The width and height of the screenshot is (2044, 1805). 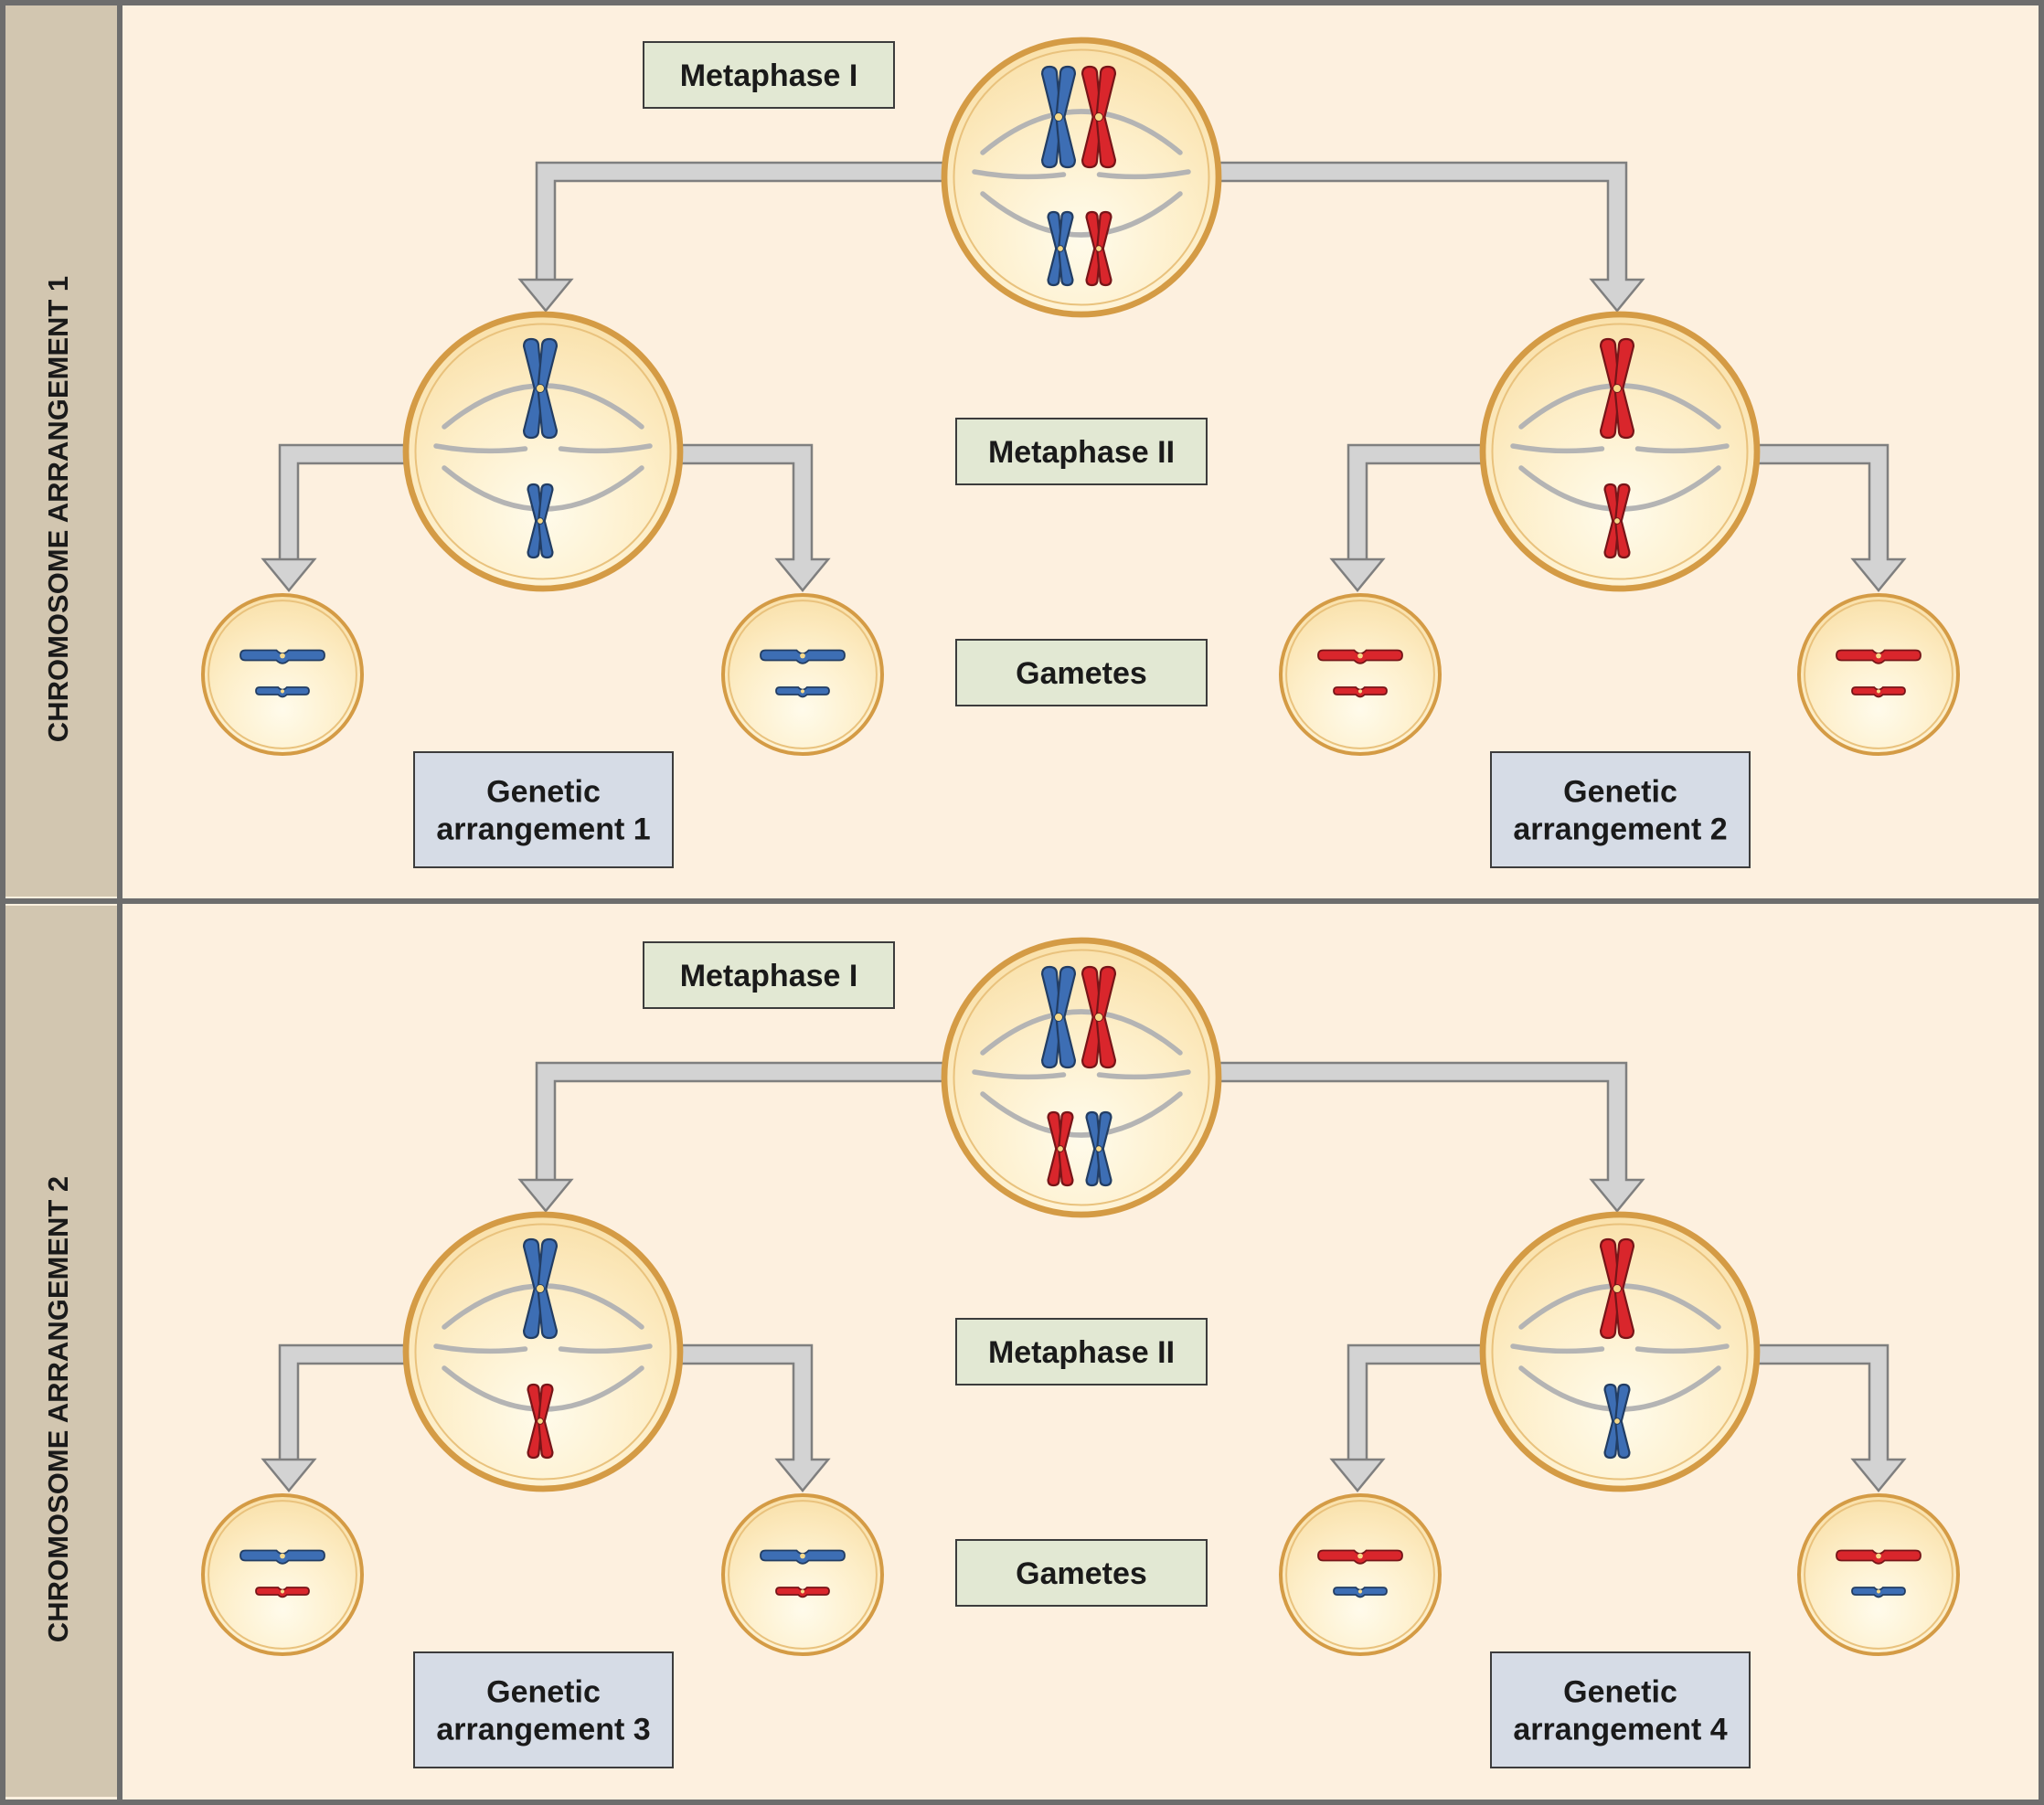 I want to click on metaphase2-right-cell, so click(x=1620, y=451).